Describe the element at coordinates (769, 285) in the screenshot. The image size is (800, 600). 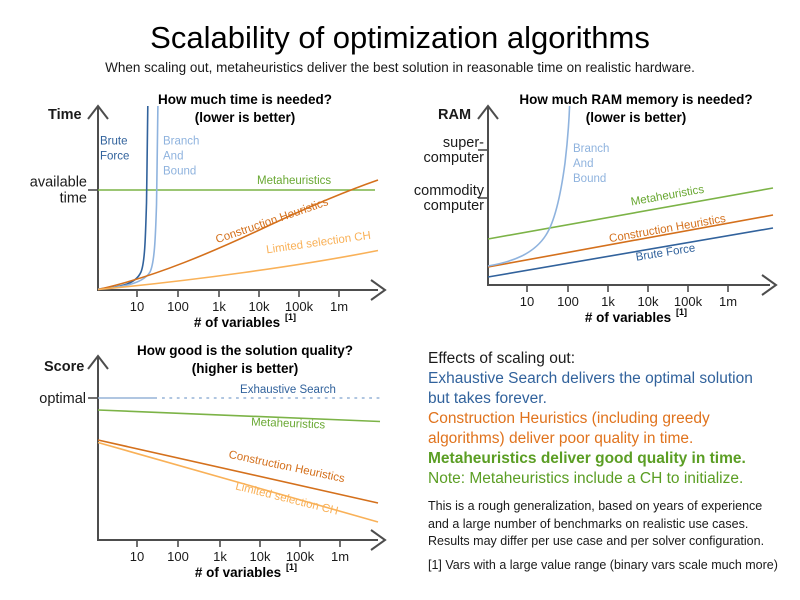
I see `ram-x-axis-arrow-icon` at that location.